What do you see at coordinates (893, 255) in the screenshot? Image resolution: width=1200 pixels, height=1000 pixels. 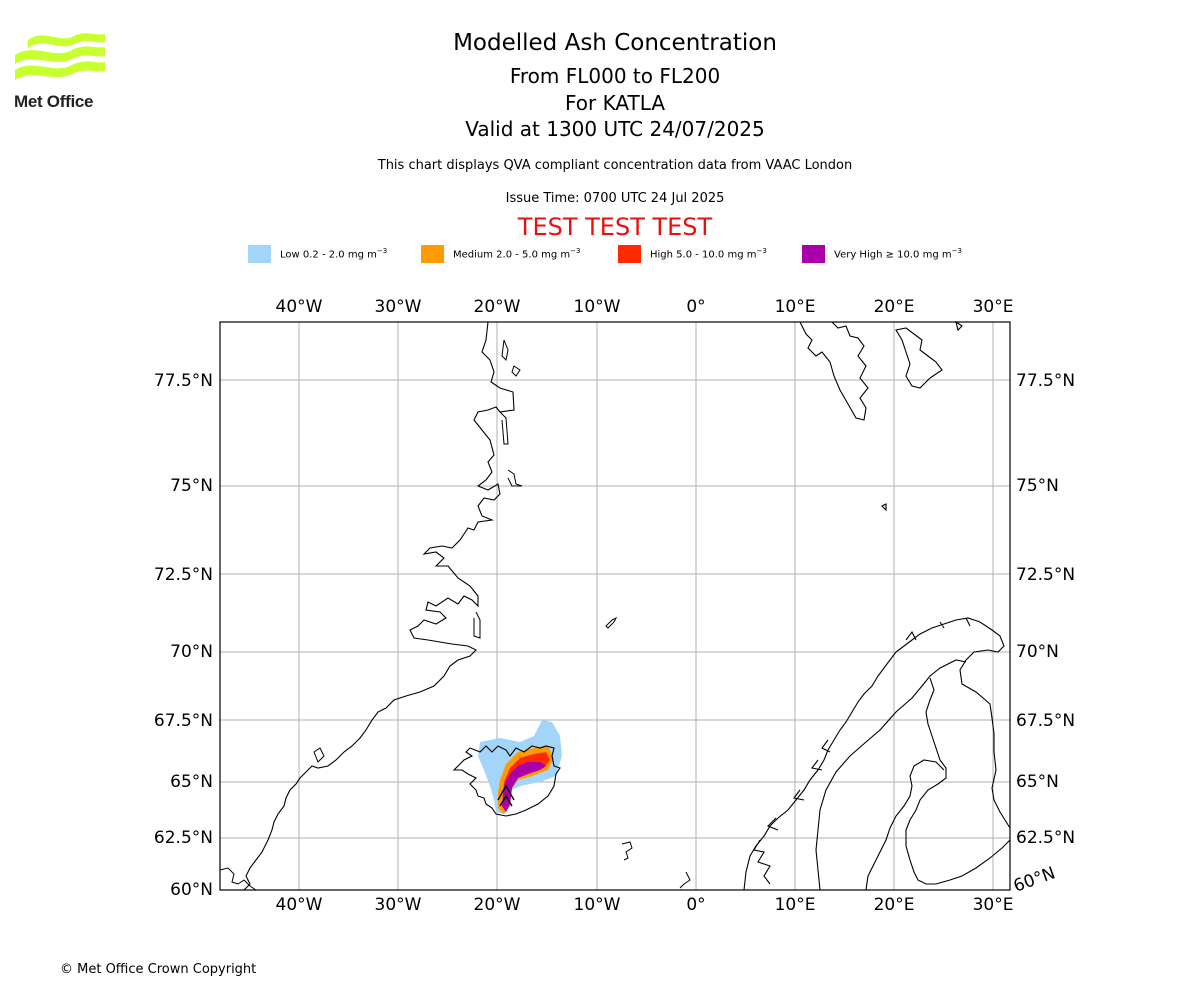 I see `legend-label-very-high: Very High ≥ 10.0 mg m` at bounding box center [893, 255].